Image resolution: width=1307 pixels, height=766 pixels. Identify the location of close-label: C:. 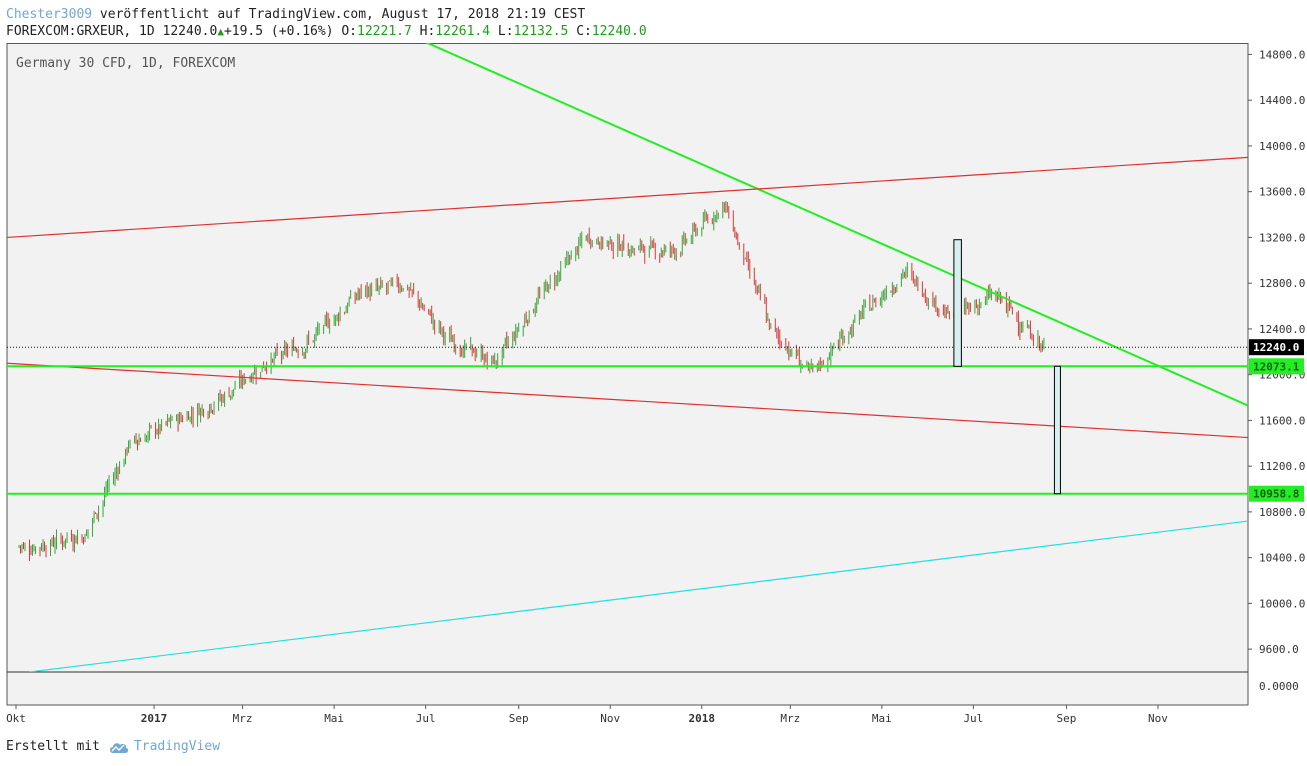
(584, 31).